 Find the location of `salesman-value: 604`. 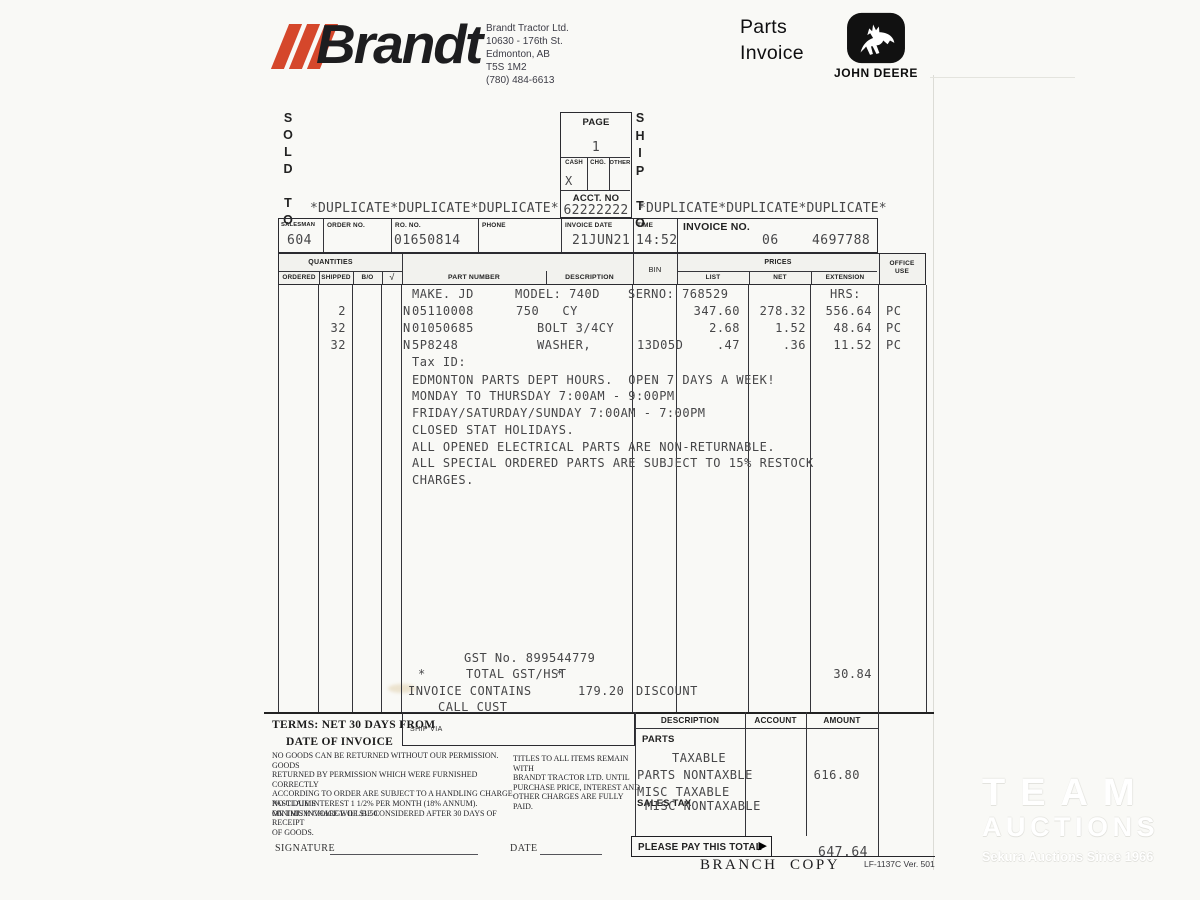

salesman-value: 604 is located at coordinates (299, 240).